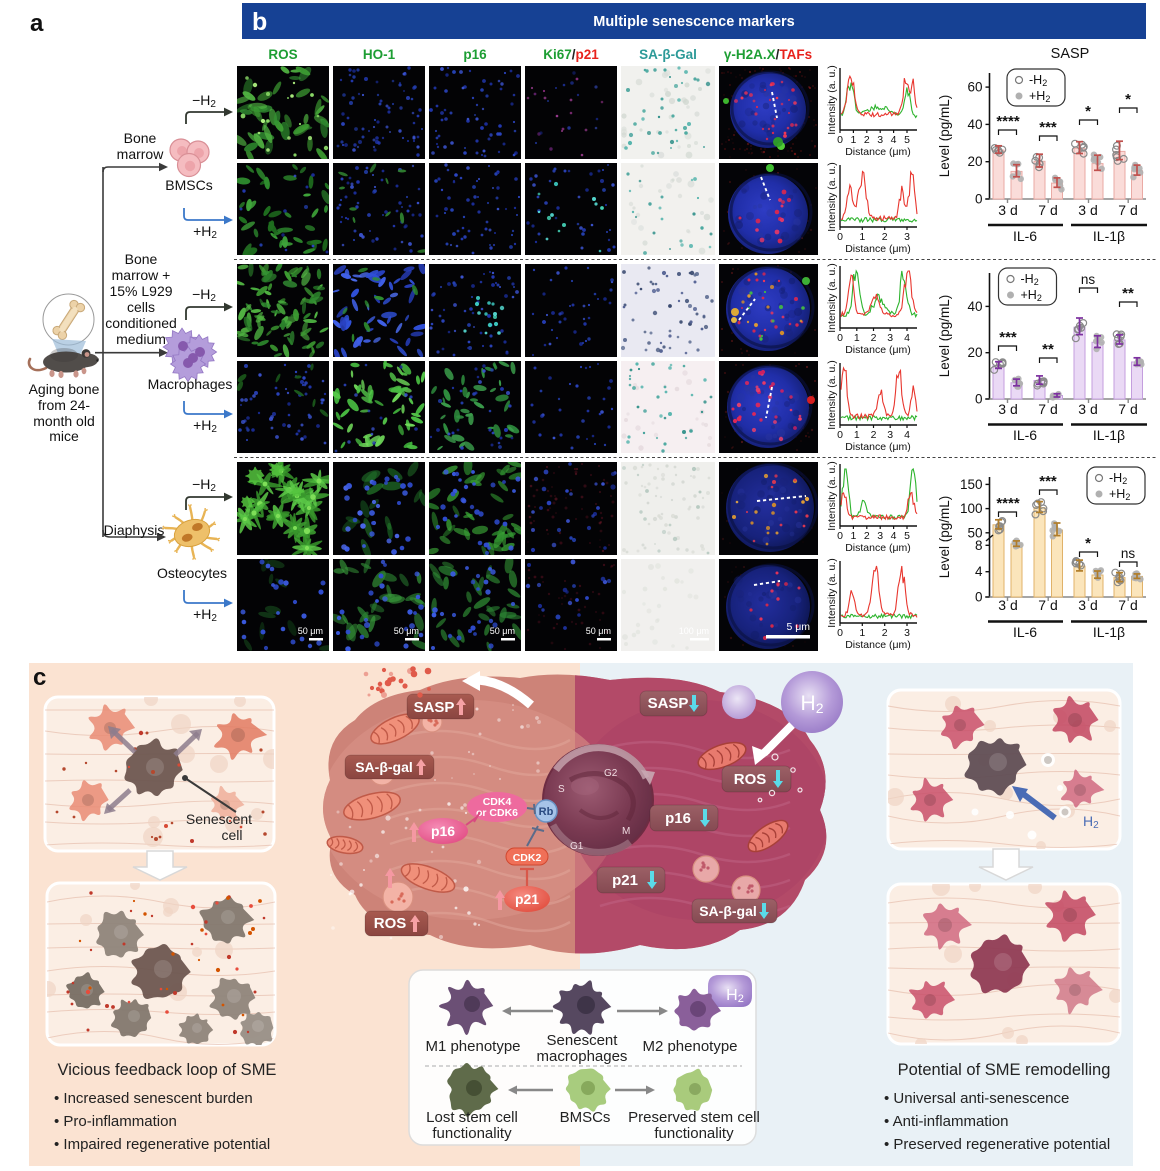 This screenshot has width=1160, height=1171. What do you see at coordinates (115, 1121) in the screenshot?
I see `svg-text: • Pro-inflammation` at bounding box center [115, 1121].